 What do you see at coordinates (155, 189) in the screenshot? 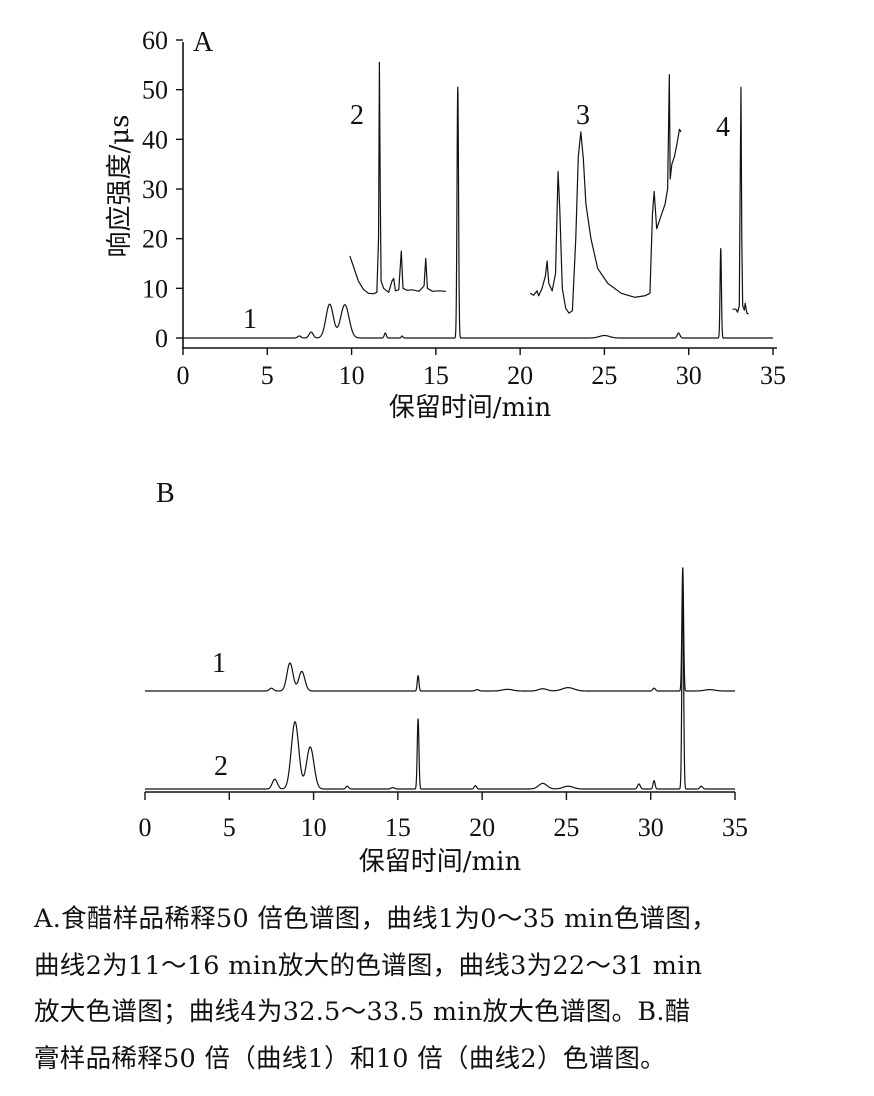
I see `y-tick-label: 30` at bounding box center [155, 189].